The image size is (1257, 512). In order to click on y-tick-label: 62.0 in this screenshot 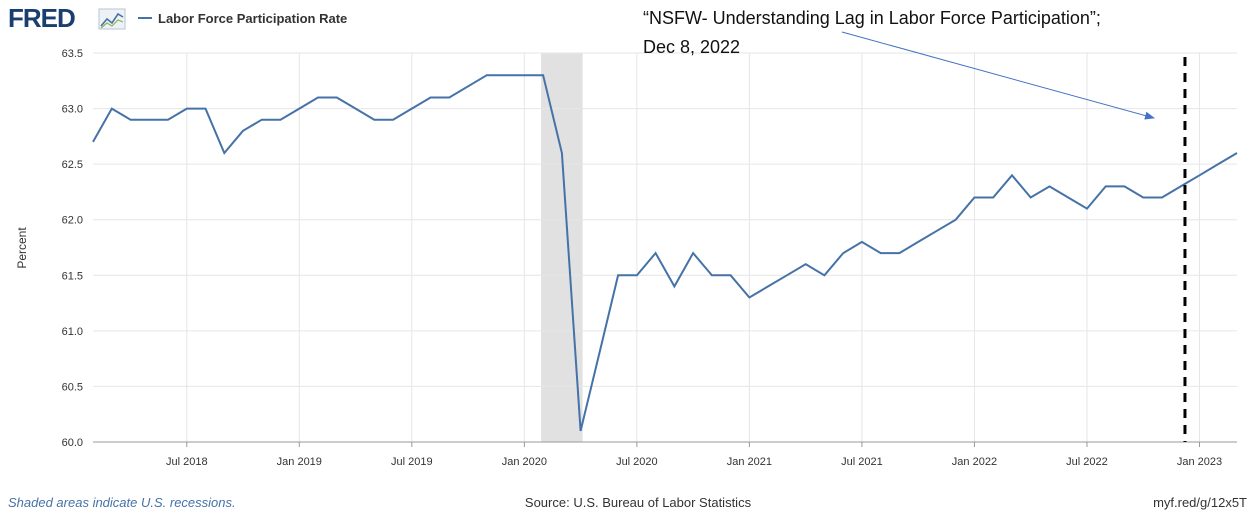, I will do `click(72, 221)`.